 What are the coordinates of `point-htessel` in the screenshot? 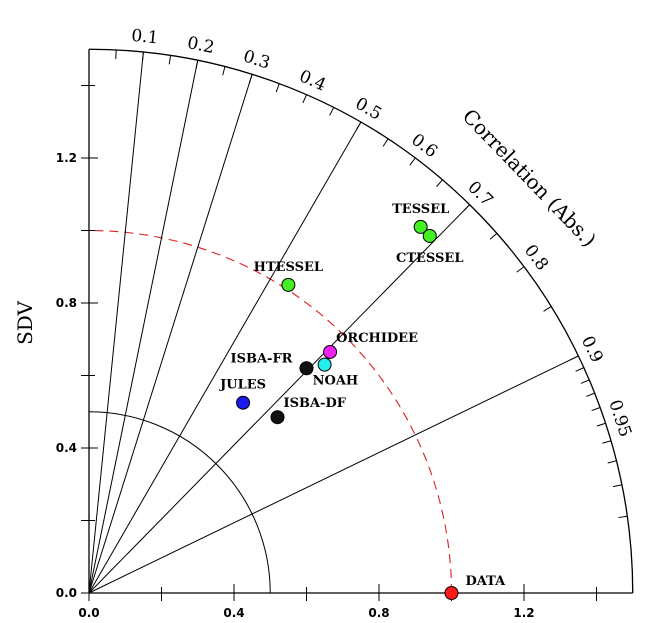 It's located at (288, 284).